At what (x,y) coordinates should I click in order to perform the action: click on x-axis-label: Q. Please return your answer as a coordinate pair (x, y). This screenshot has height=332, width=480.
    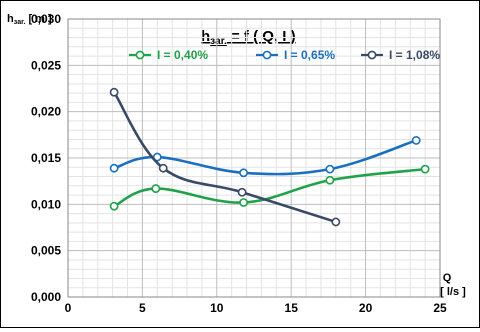
    Looking at the image, I should click on (447, 278).